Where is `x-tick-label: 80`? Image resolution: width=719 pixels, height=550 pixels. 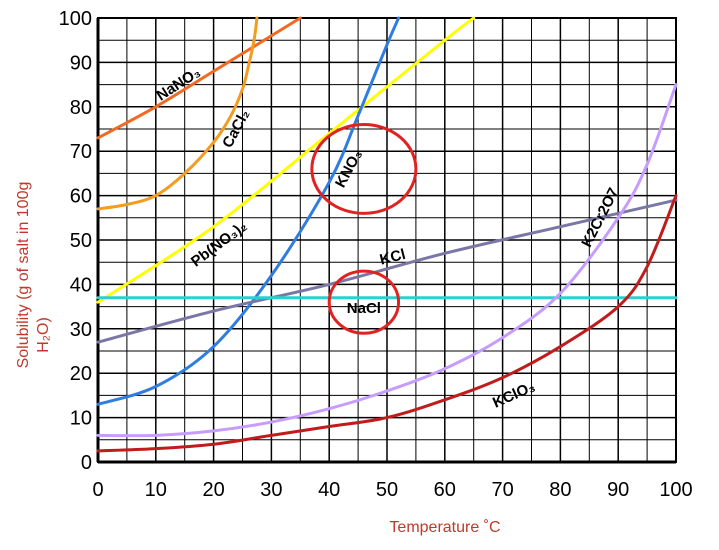
x-tick-label: 80 is located at coordinates (560, 490).